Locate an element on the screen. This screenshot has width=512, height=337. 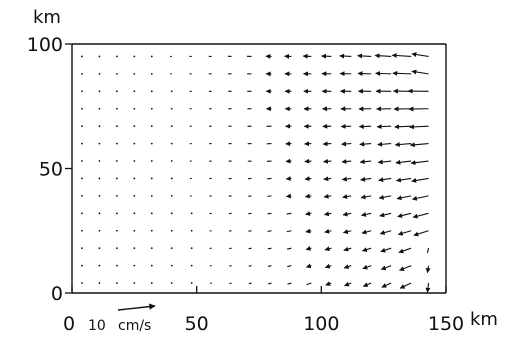
x-tick-label: 100 is located at coordinates (321, 324).